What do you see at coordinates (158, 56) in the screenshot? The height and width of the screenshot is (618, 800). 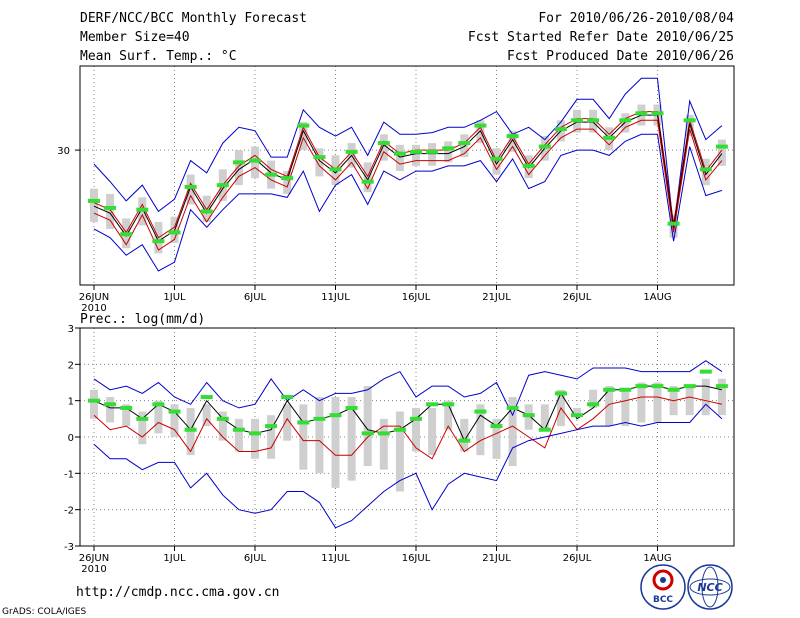 I see `header-variable: Mean Surf. Temp.: °C` at bounding box center [158, 56].